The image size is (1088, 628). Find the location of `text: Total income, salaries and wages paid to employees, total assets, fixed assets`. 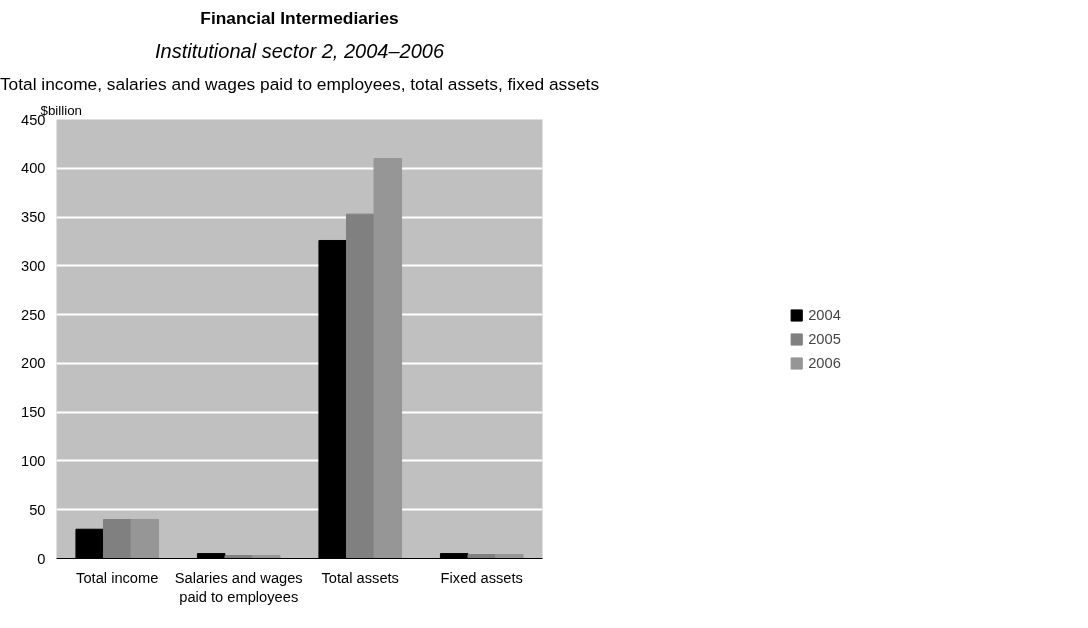

text: Total income, salaries and wages paid to employees, total assets, fixed assets is located at coordinates (300, 83).